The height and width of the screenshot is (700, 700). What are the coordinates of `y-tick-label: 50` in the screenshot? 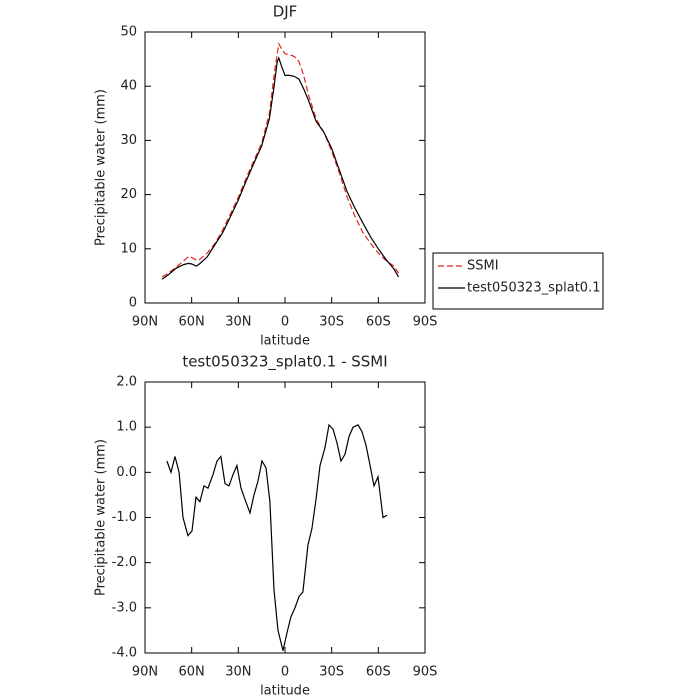 It's located at (128, 32).